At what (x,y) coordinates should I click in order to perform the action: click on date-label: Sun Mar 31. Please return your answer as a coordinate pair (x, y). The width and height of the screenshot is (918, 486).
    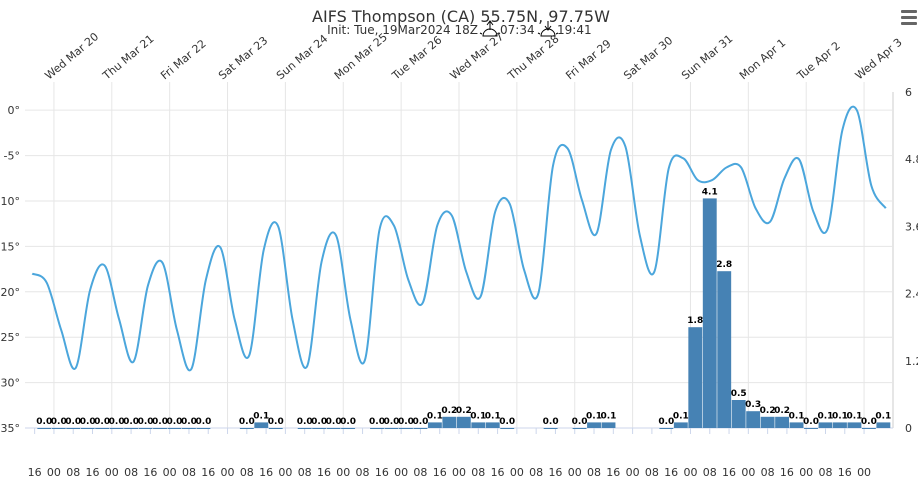
    Looking at the image, I should click on (707, 57).